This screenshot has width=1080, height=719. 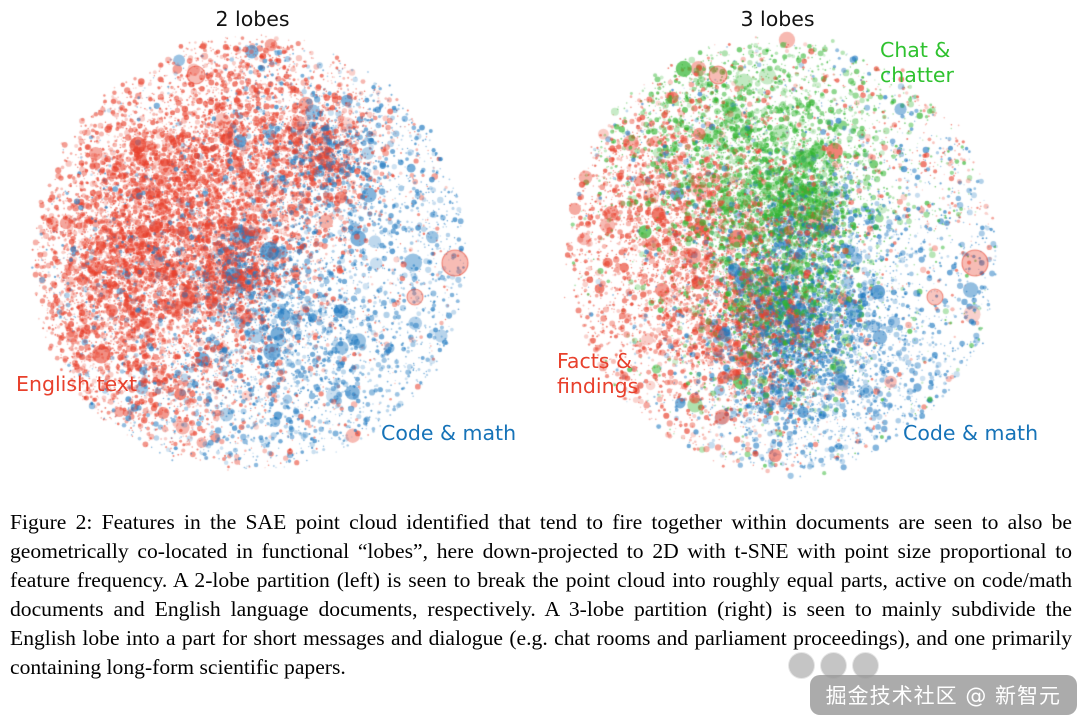 I want to click on watermark-badge: 掘金技术社区 @ 新智元, so click(x=943, y=695).